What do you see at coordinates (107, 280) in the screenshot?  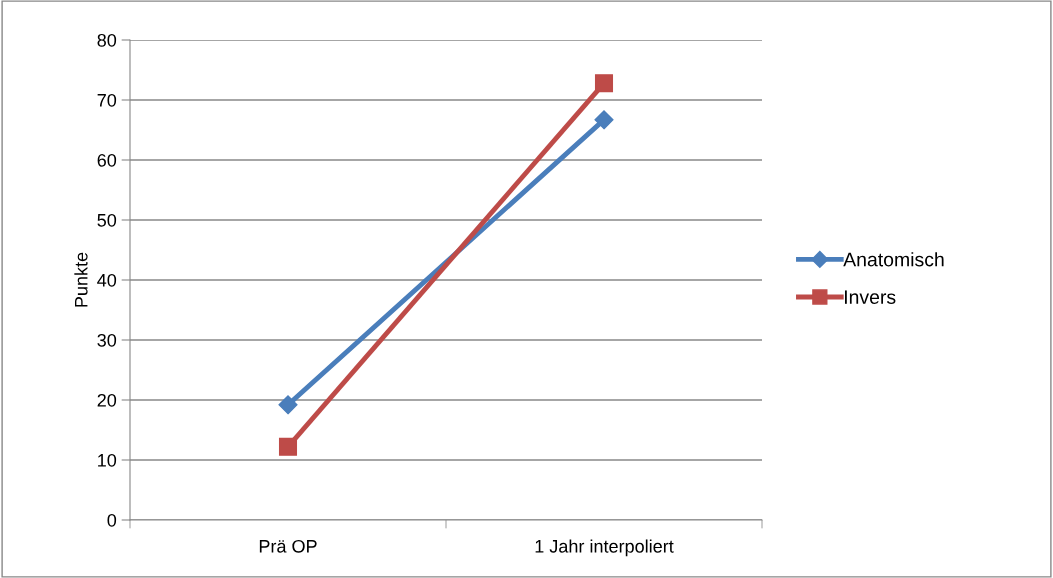 I see `y-tick-label: 40` at bounding box center [107, 280].